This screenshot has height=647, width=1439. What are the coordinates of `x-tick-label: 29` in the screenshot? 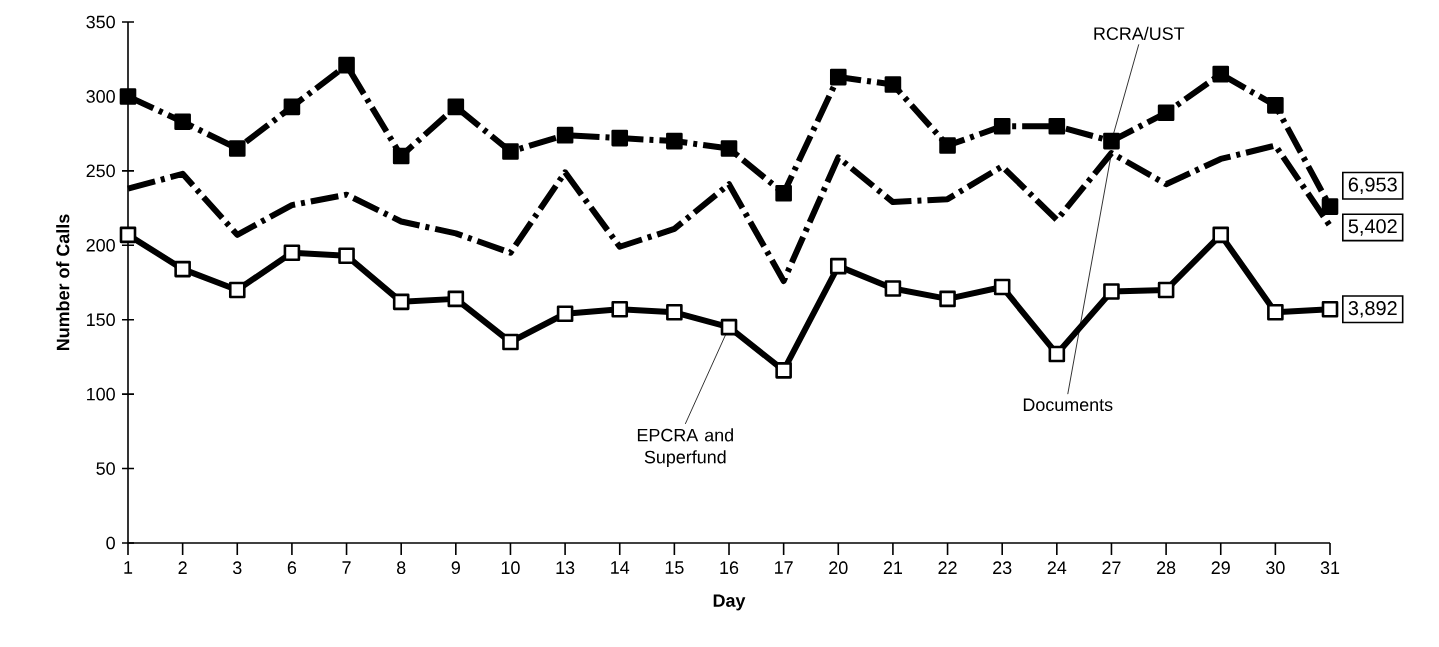 It's located at (1220, 568).